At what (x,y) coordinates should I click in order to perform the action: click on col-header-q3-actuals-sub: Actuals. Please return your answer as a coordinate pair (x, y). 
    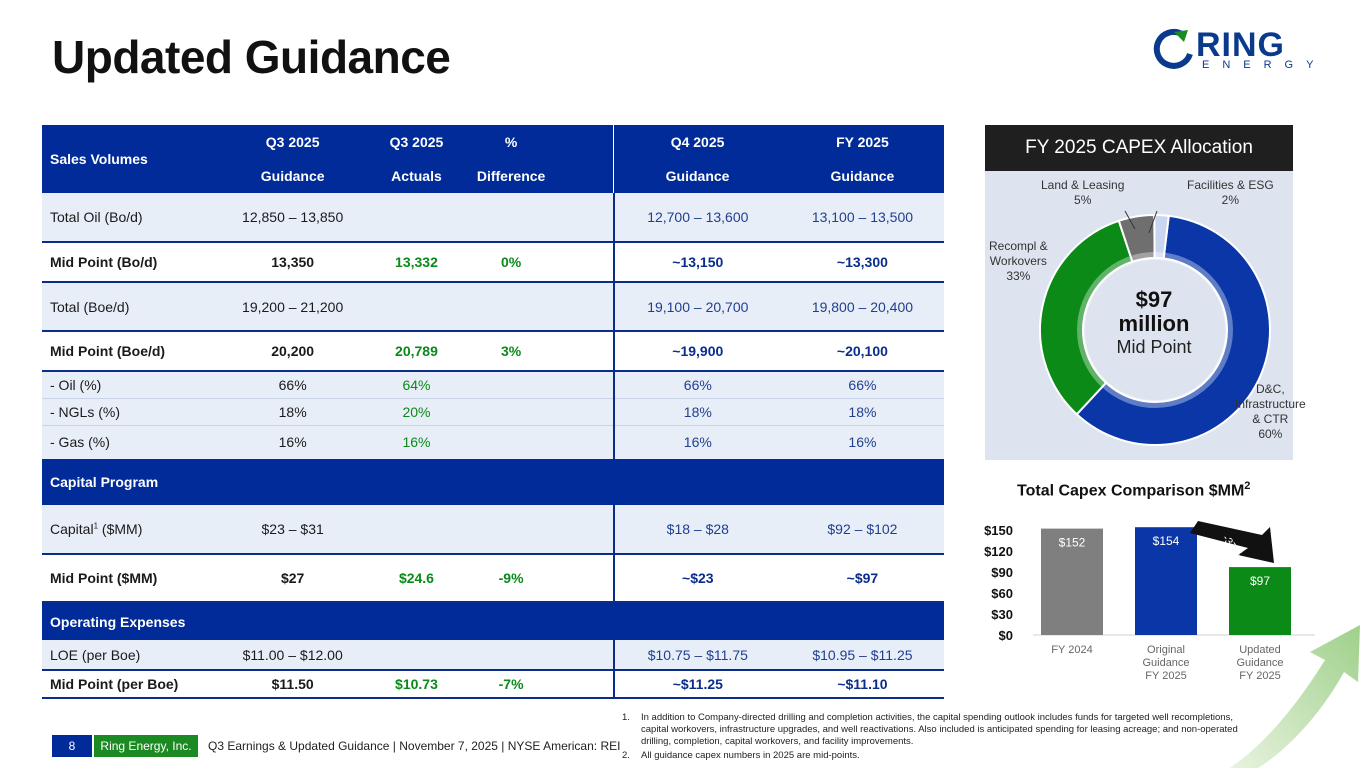
    Looking at the image, I should click on (416, 176).